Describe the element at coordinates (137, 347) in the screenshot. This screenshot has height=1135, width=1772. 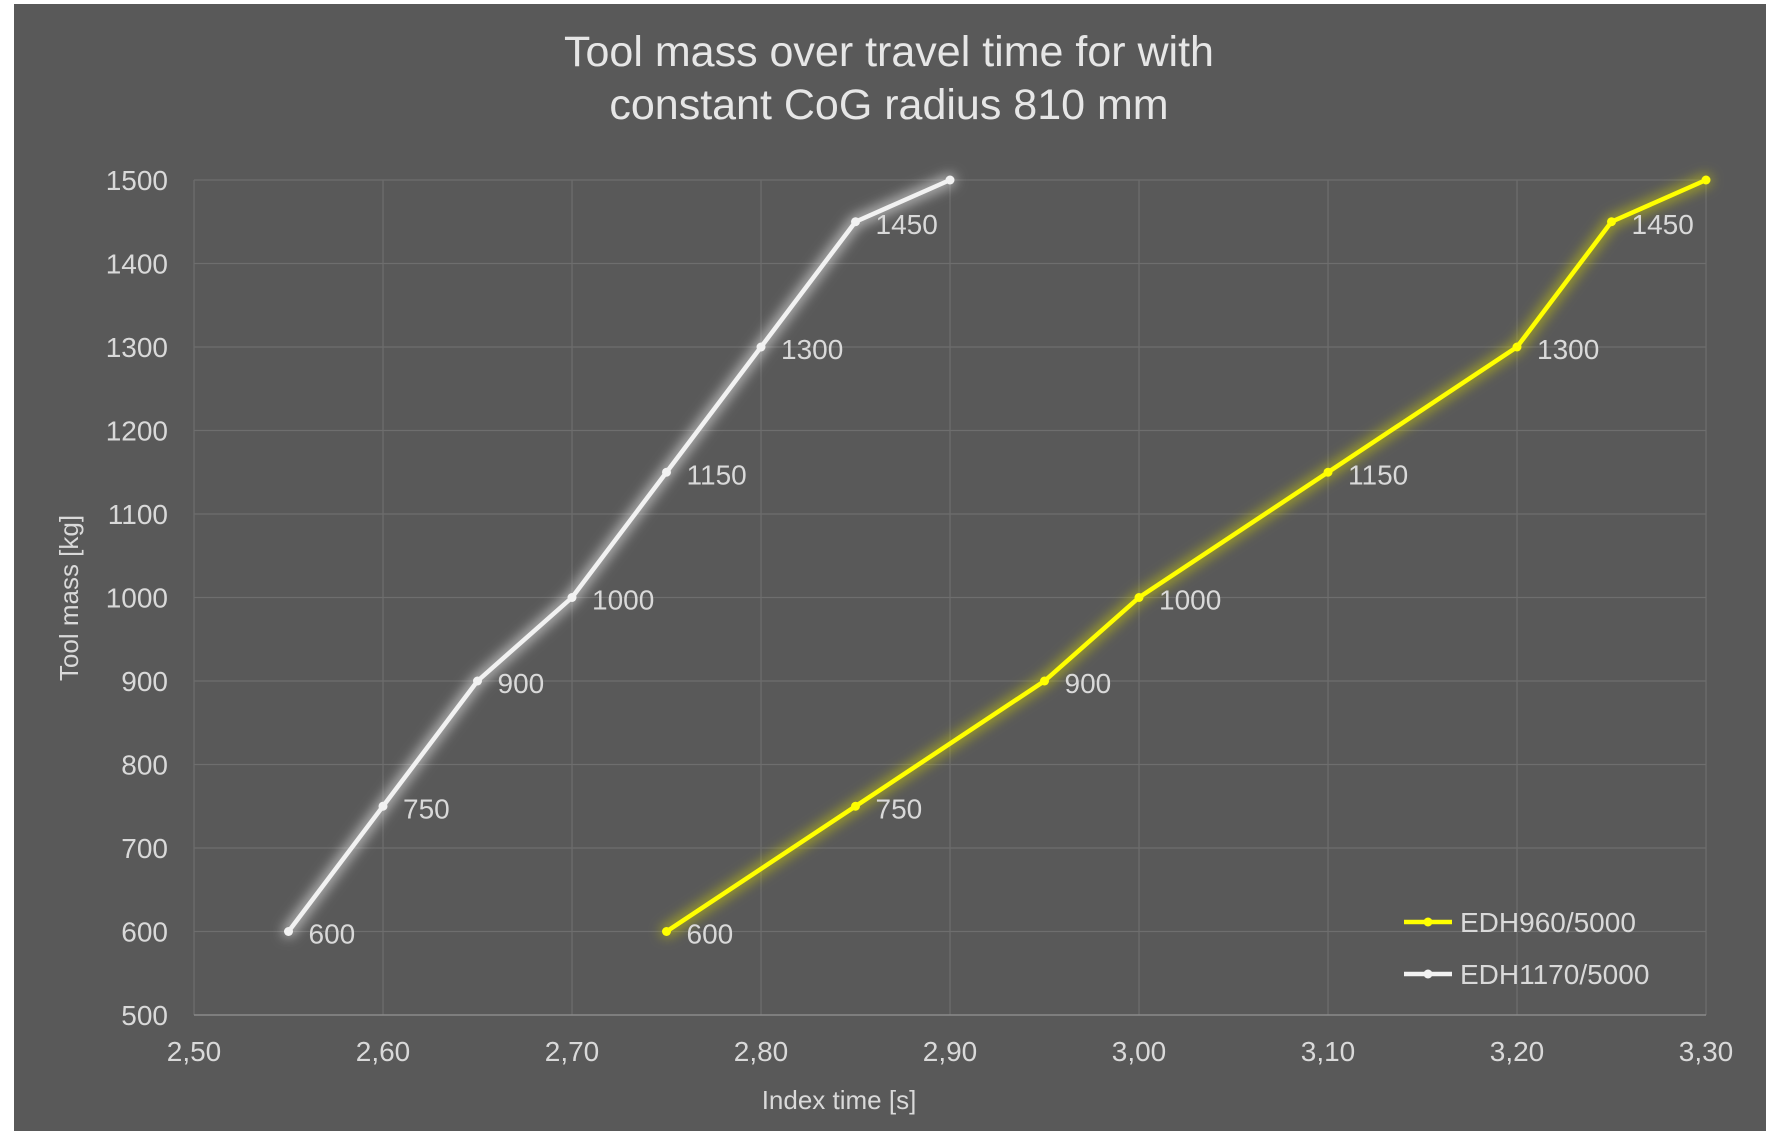
I see `y-tick-label: 1300` at that location.